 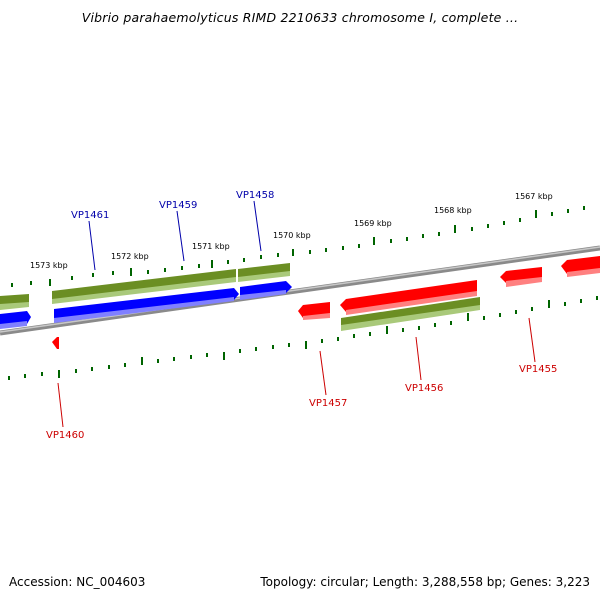 What do you see at coordinates (90, 215) in the screenshot?
I see `gene-label: VP1461` at bounding box center [90, 215].